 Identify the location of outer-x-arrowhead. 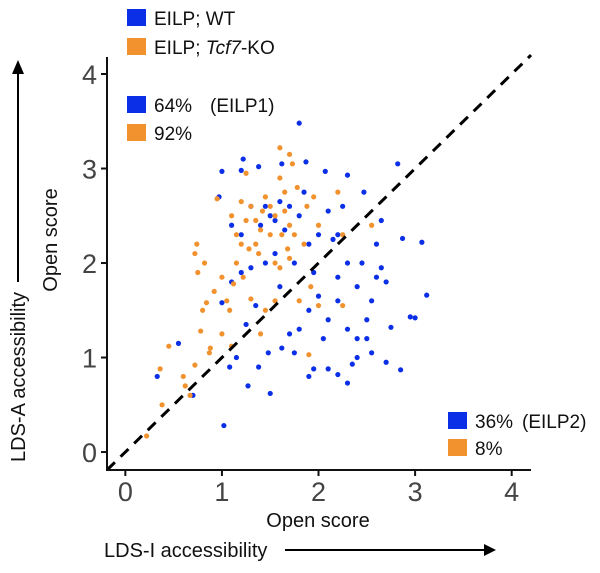
(490, 550).